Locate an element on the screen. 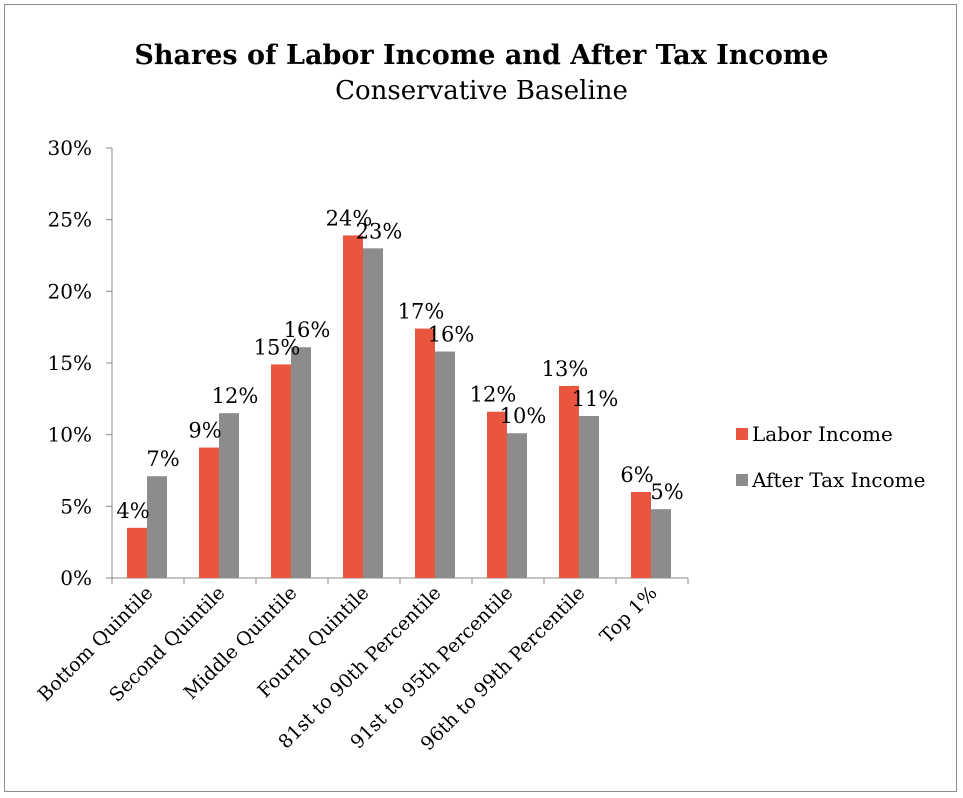  data-label: 10% is located at coordinates (523, 416).